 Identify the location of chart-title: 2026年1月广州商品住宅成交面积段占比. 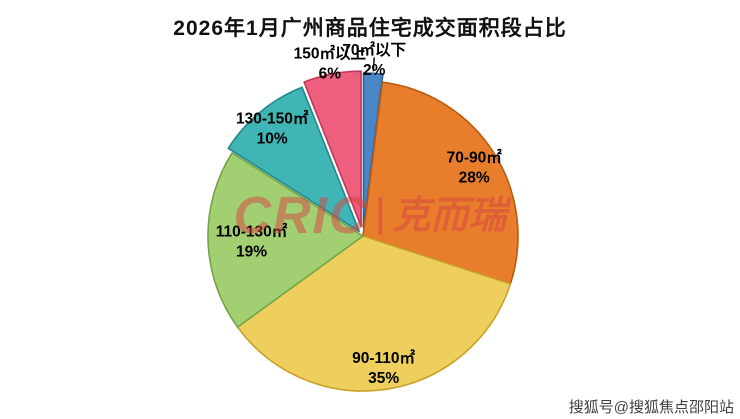
(370, 28).